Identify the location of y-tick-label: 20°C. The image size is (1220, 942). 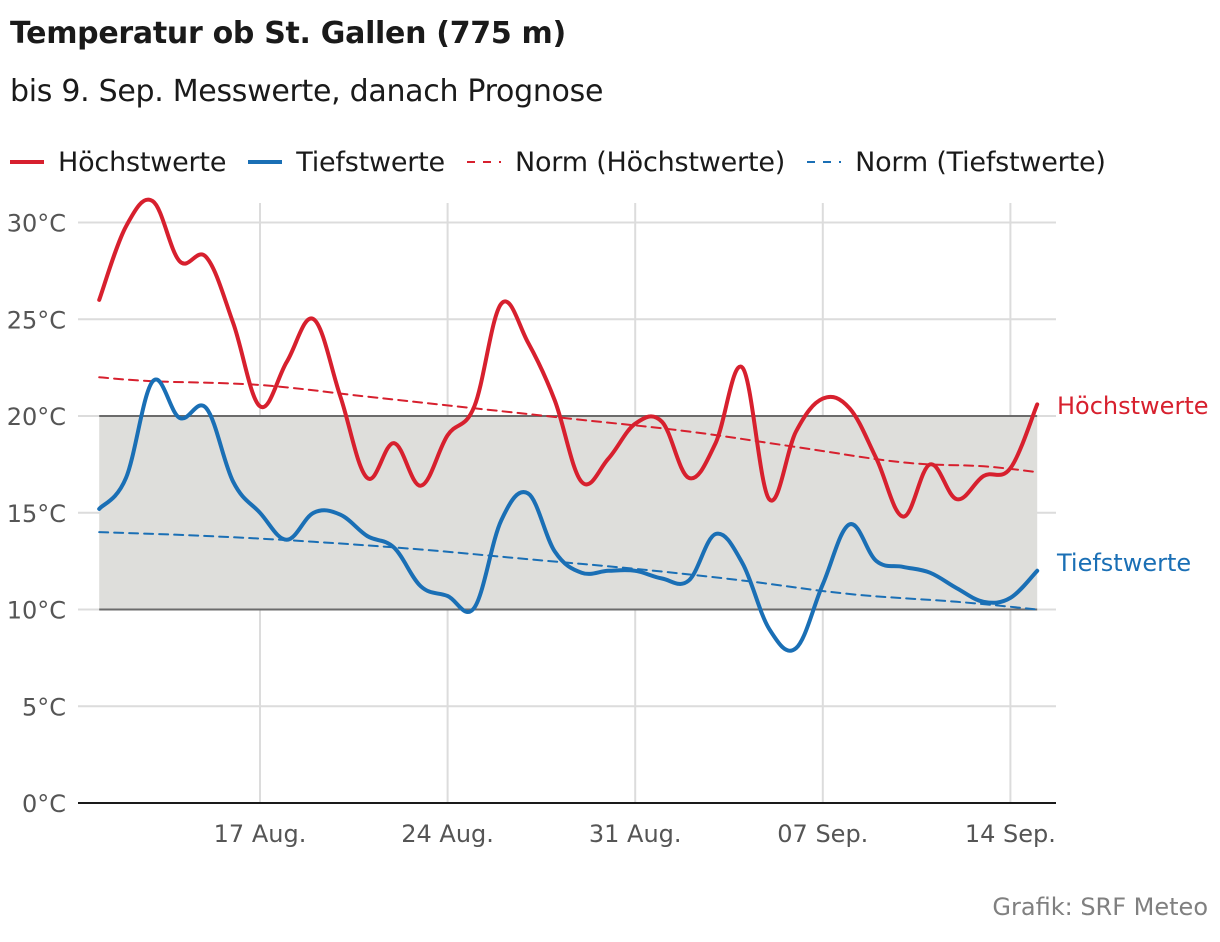
(36, 417).